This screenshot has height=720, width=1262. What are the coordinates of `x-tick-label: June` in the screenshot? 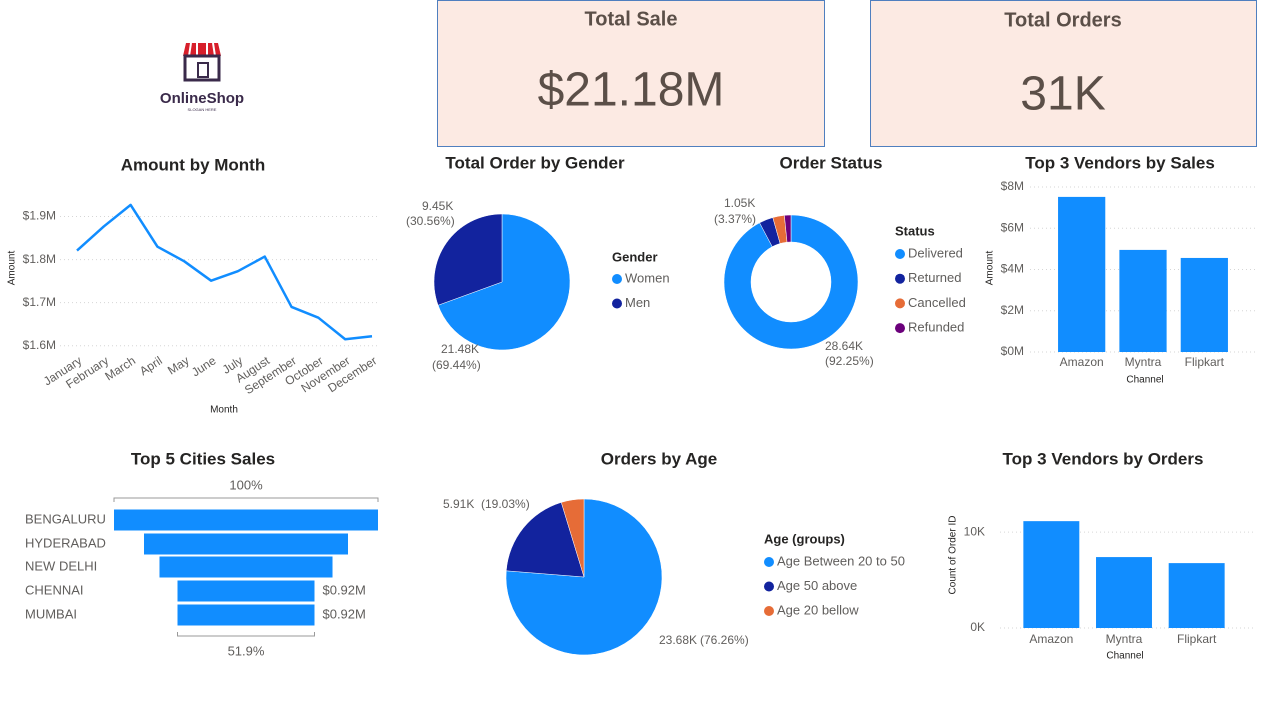 It's located at (204, 366).